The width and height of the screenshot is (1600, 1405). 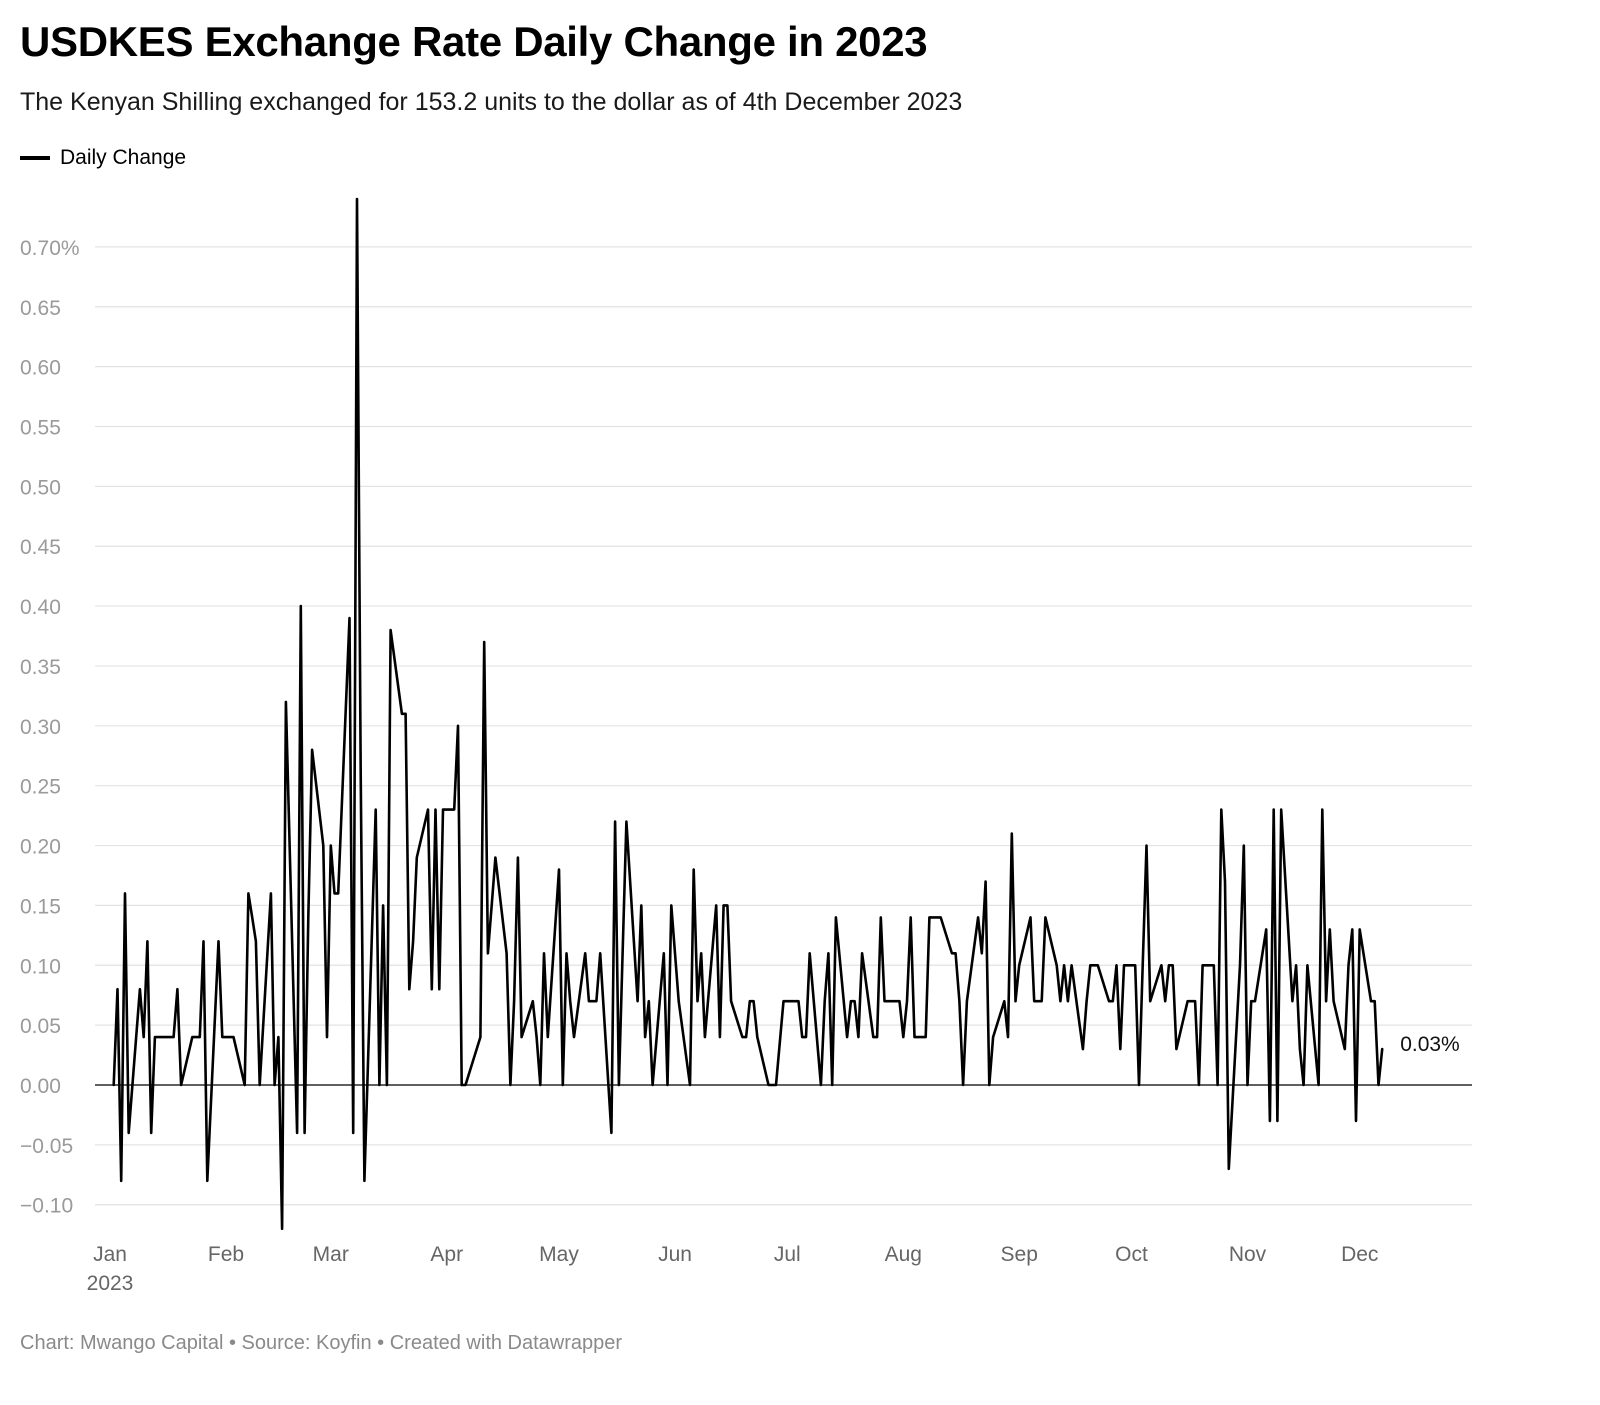 What do you see at coordinates (1019, 1254) in the screenshot?
I see `x-tick-label: Sep` at bounding box center [1019, 1254].